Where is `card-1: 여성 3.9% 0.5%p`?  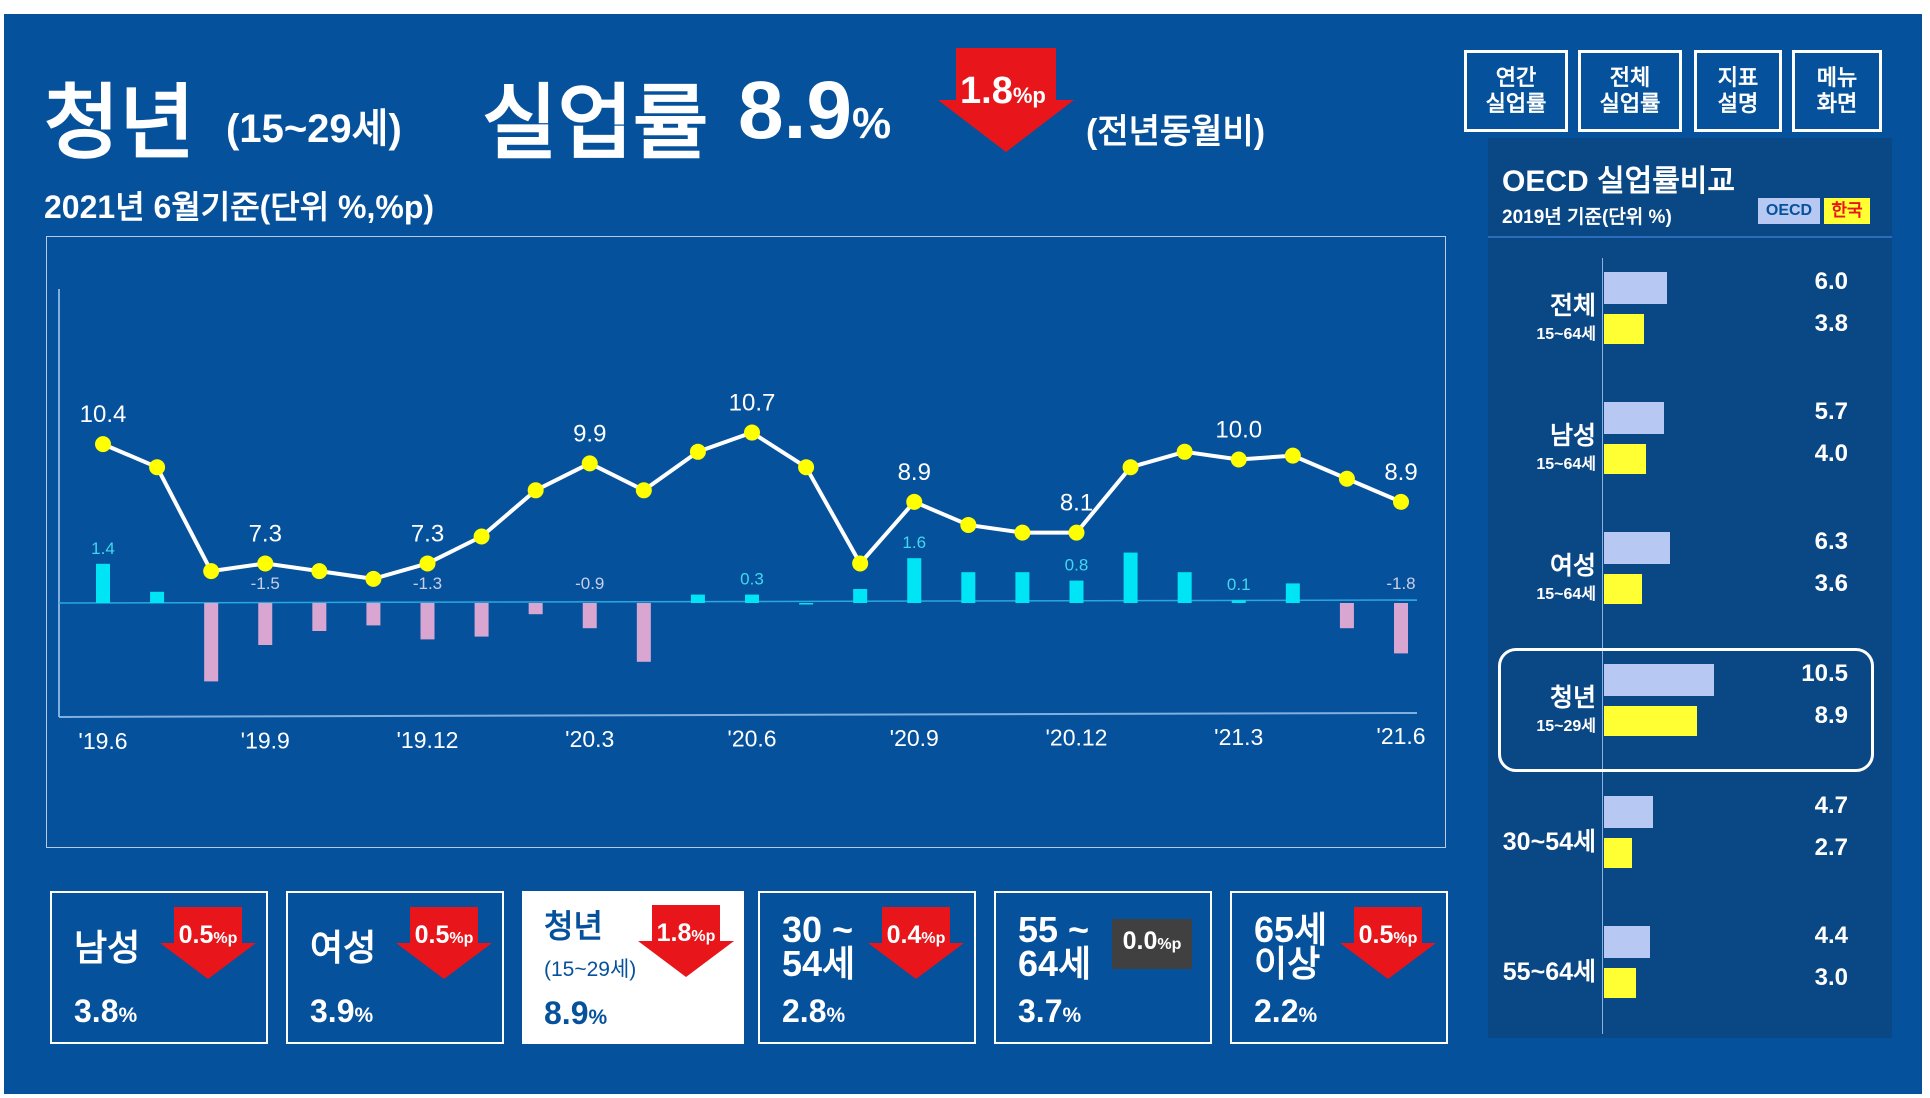 card-1: 여성 3.9% 0.5%p is located at coordinates (395, 967).